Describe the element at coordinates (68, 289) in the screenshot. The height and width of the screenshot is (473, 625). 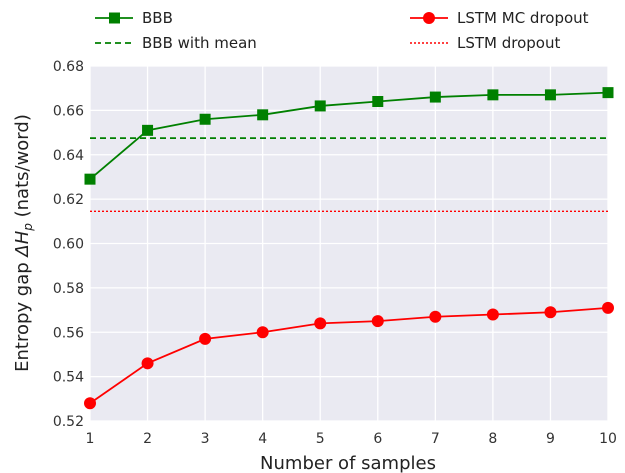
I see `y-tick-label: 0.58` at that location.